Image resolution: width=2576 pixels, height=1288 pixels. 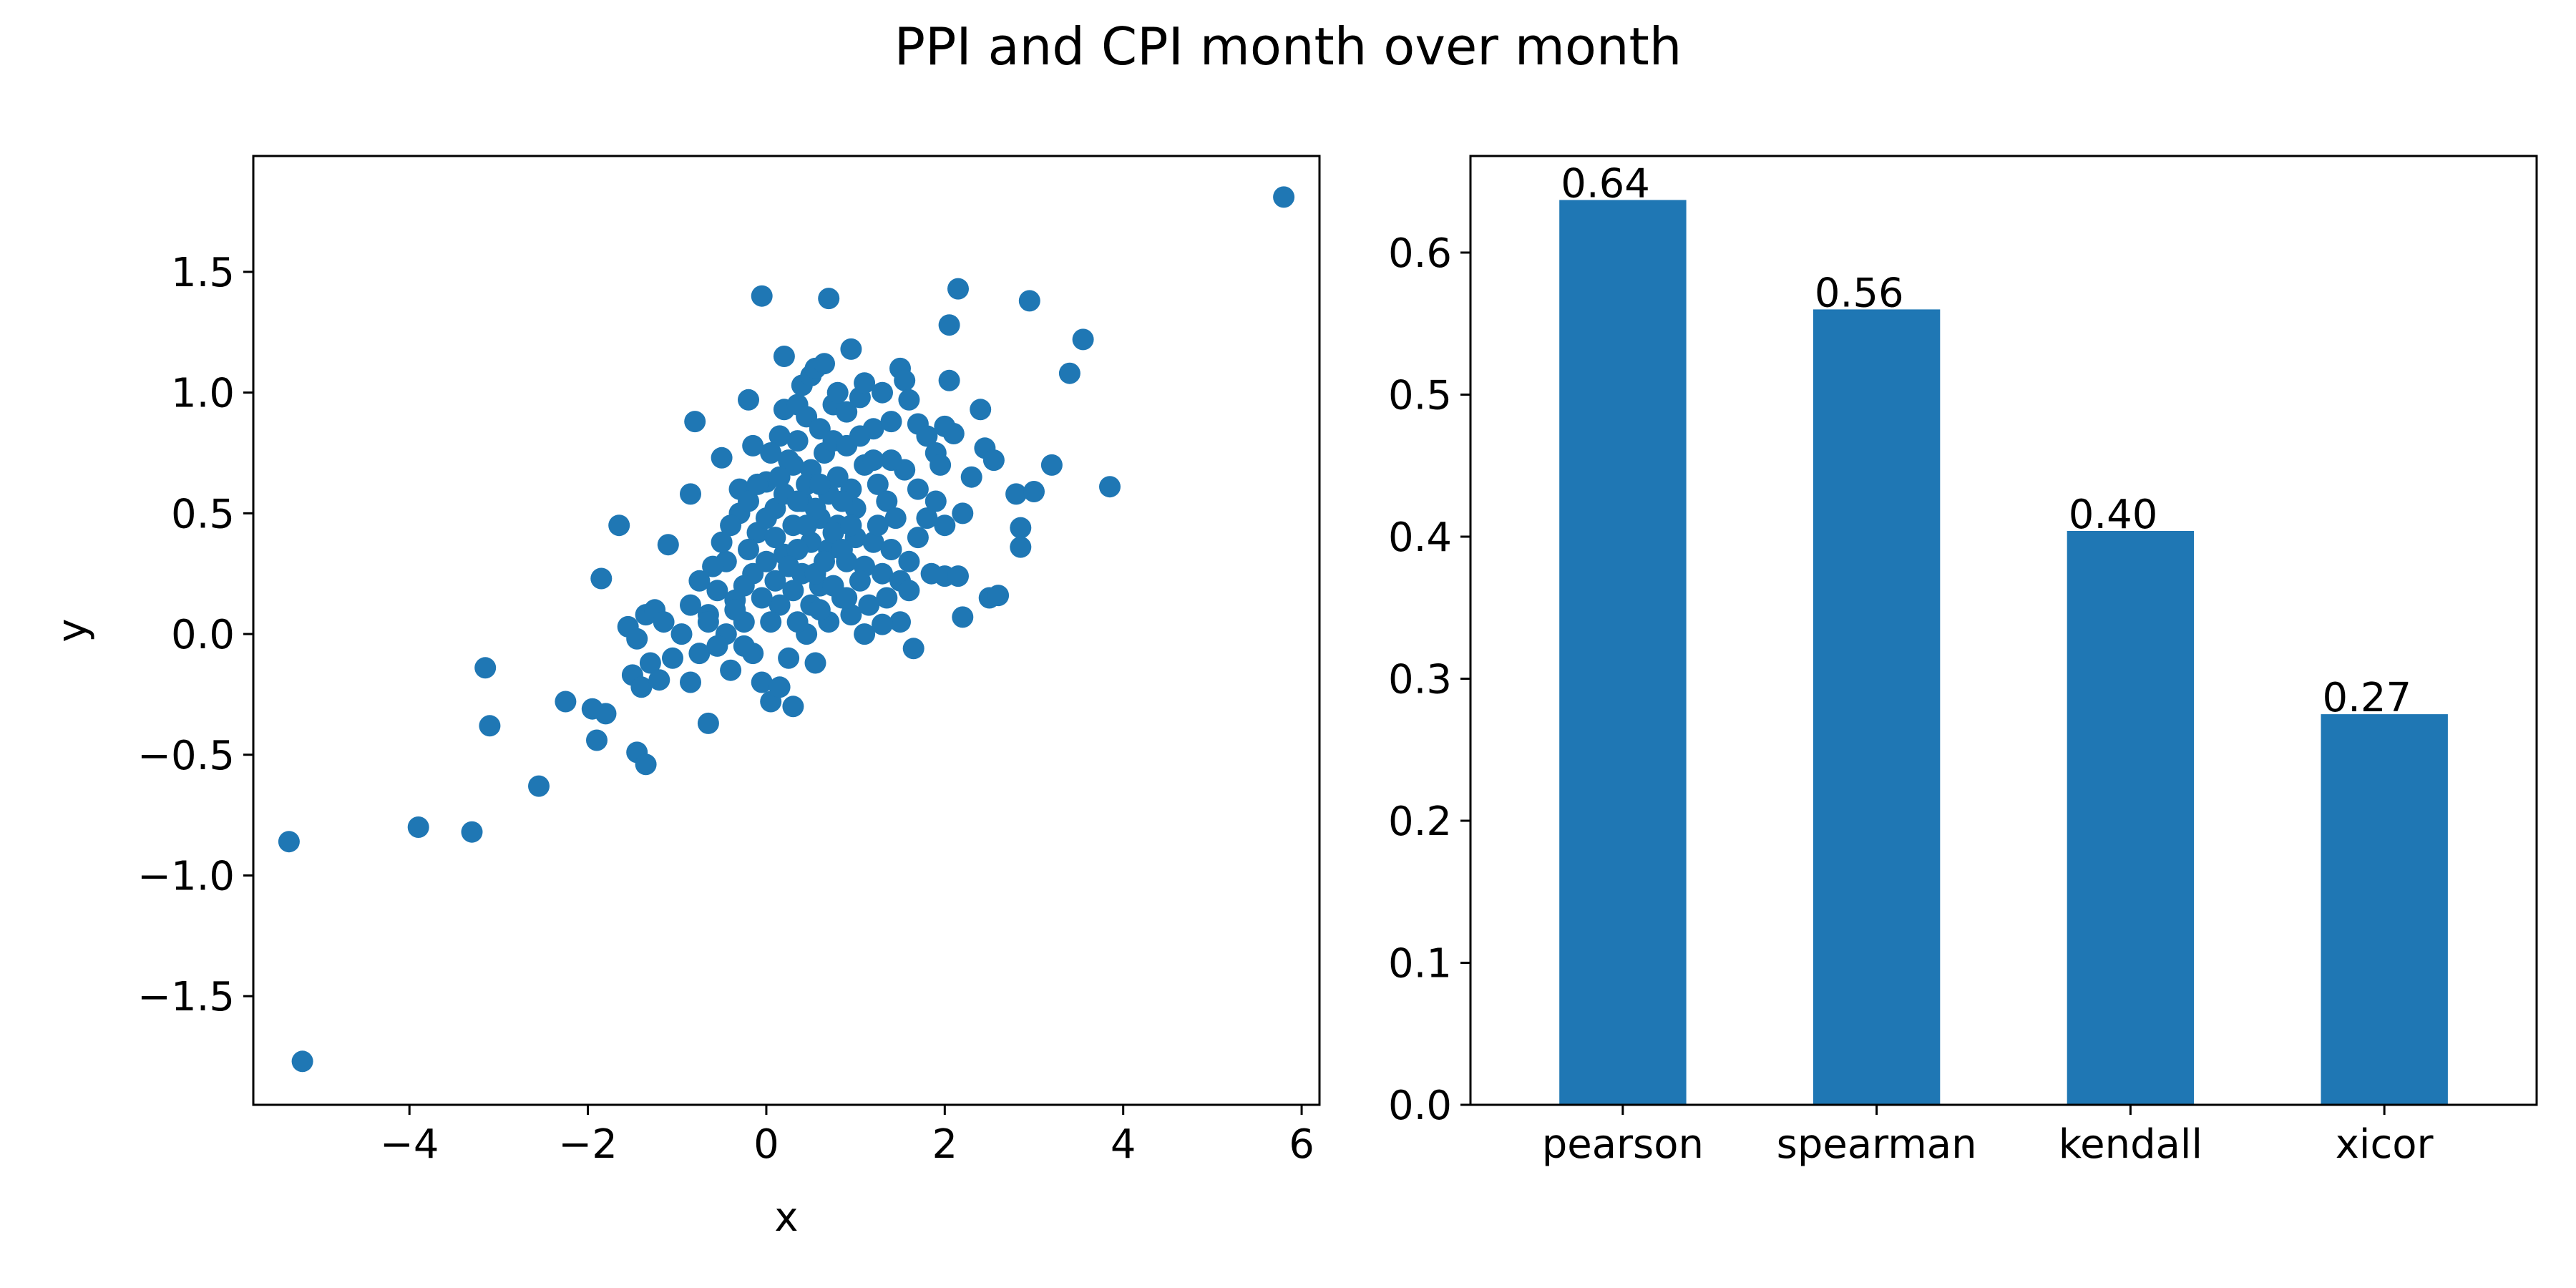 I want to click on bar-x-tick-label: xicor, so click(x=2385, y=1144).